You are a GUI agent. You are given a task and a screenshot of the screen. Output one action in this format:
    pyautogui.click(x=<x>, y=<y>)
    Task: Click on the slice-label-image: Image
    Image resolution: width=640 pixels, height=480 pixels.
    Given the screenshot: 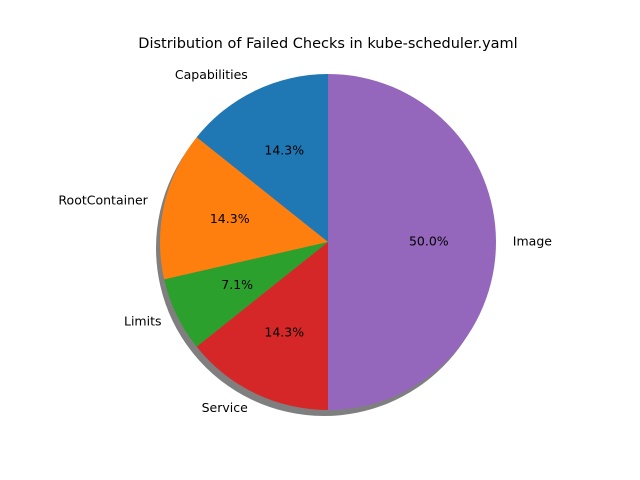 What is the action you would take?
    pyautogui.click(x=532, y=241)
    